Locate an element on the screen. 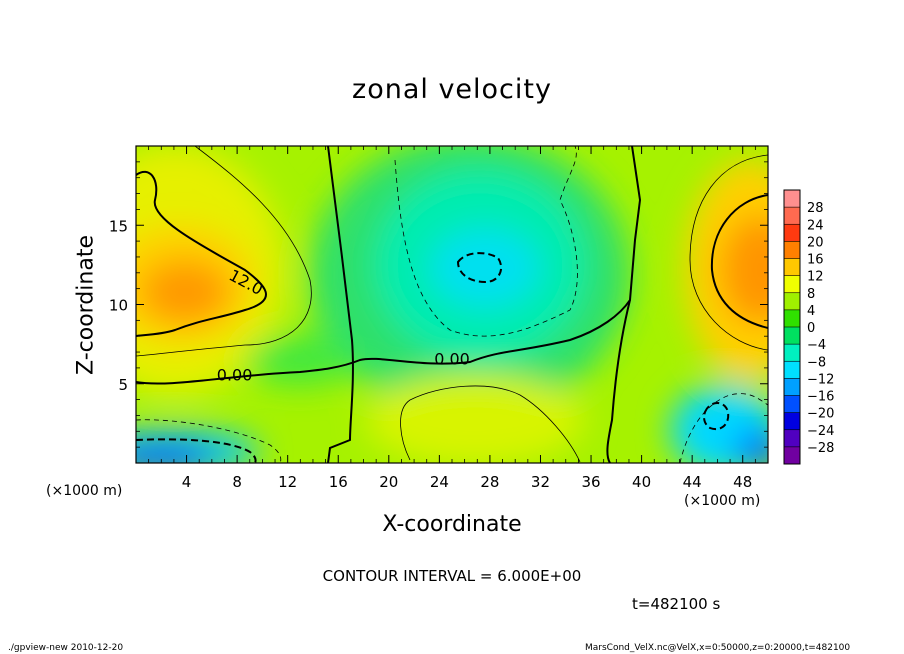 This screenshot has height=654, width=904. contour-6-left is located at coordinates (224, 251).